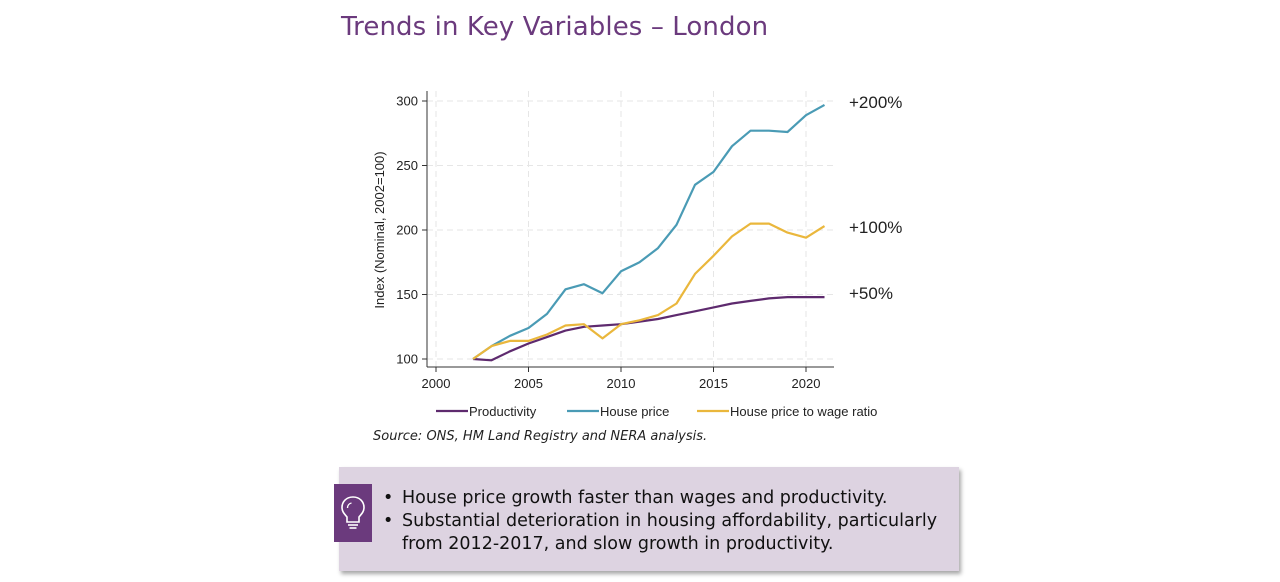 Image resolution: width=1280 pixels, height=582 pixels. What do you see at coordinates (634, 411) in the screenshot?
I see `legend-label: House price` at bounding box center [634, 411].